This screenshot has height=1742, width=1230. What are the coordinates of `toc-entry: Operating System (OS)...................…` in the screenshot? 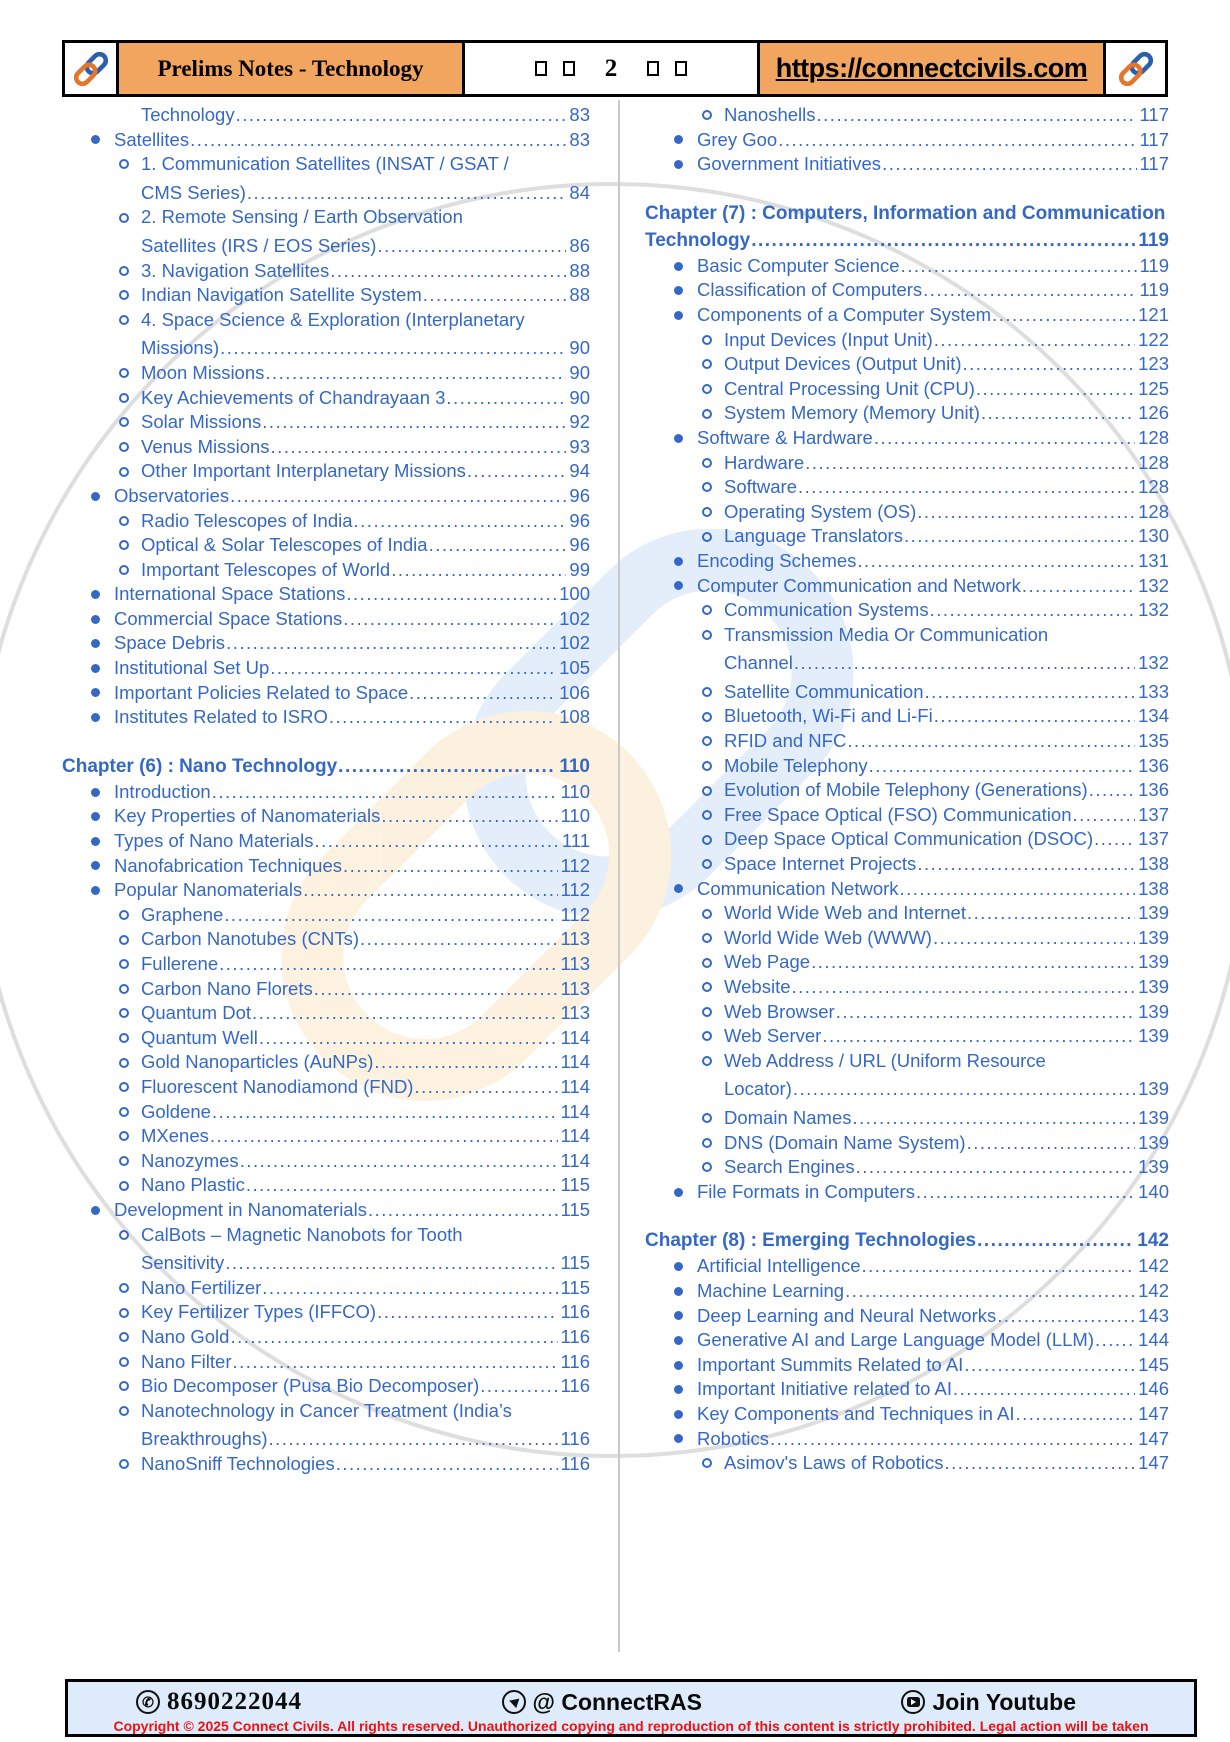 It's located at (907, 512).